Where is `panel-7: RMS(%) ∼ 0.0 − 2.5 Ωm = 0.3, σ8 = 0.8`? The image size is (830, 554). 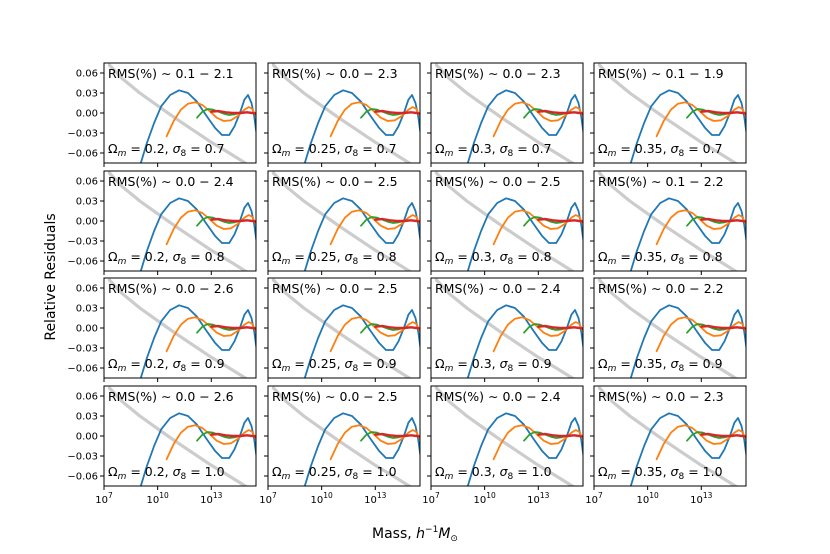 panel-7: RMS(%) ∼ 0.0 − 2.5 Ωm = 0.3, σ8 = 0.8 is located at coordinates (505, 222).